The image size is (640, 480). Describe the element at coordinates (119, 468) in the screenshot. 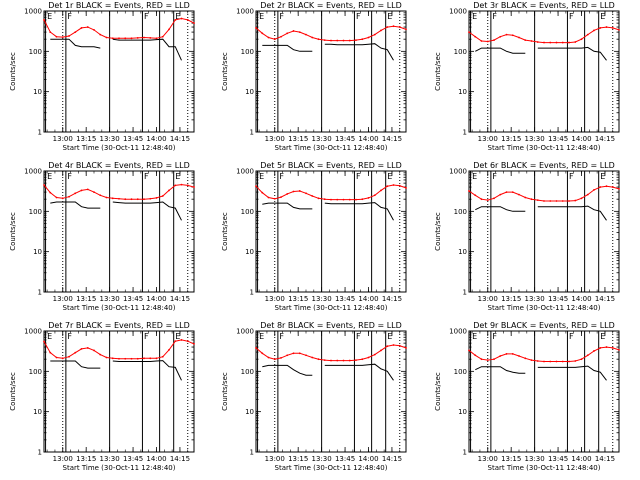

I see `x-axis-label: Start Time (30-Oct-11 12:48:40)` at that location.